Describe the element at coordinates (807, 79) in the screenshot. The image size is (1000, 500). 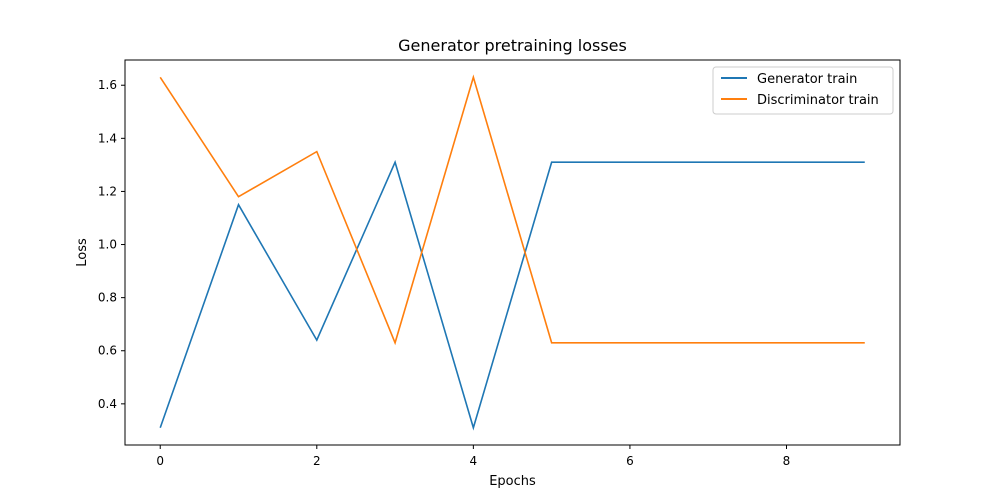
I see `legend-label-generator-train: Generator train` at that location.